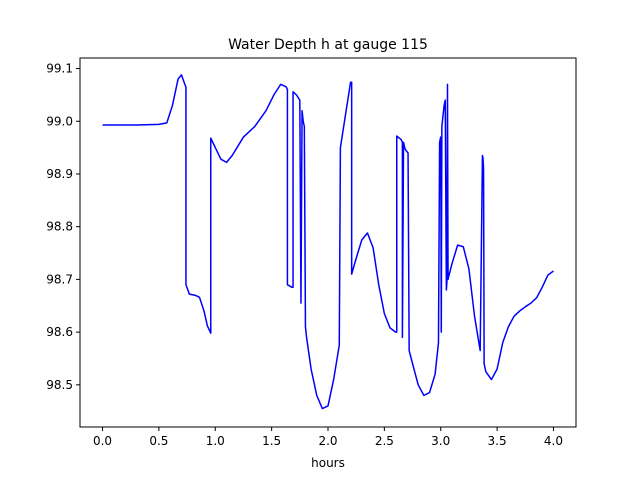 The width and height of the screenshot is (640, 480). Describe the element at coordinates (59, 69) in the screenshot. I see `y-tick-label: 99.1` at that location.